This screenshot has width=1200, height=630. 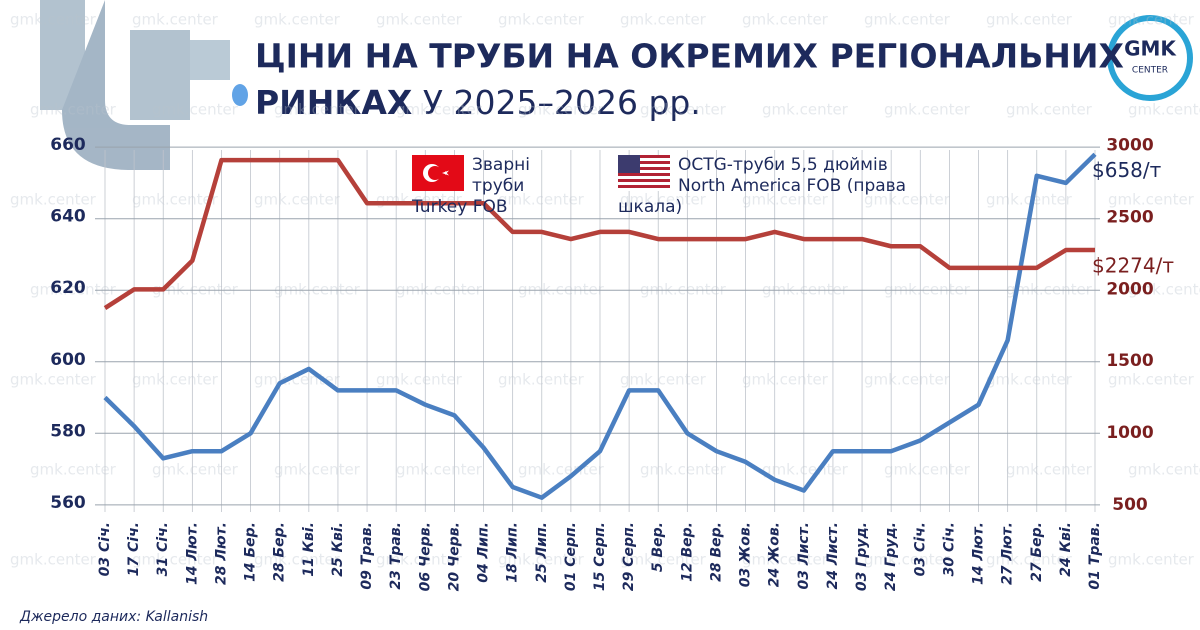 I want to click on x-tick-label: 15 Серп., so click(x=600, y=556).